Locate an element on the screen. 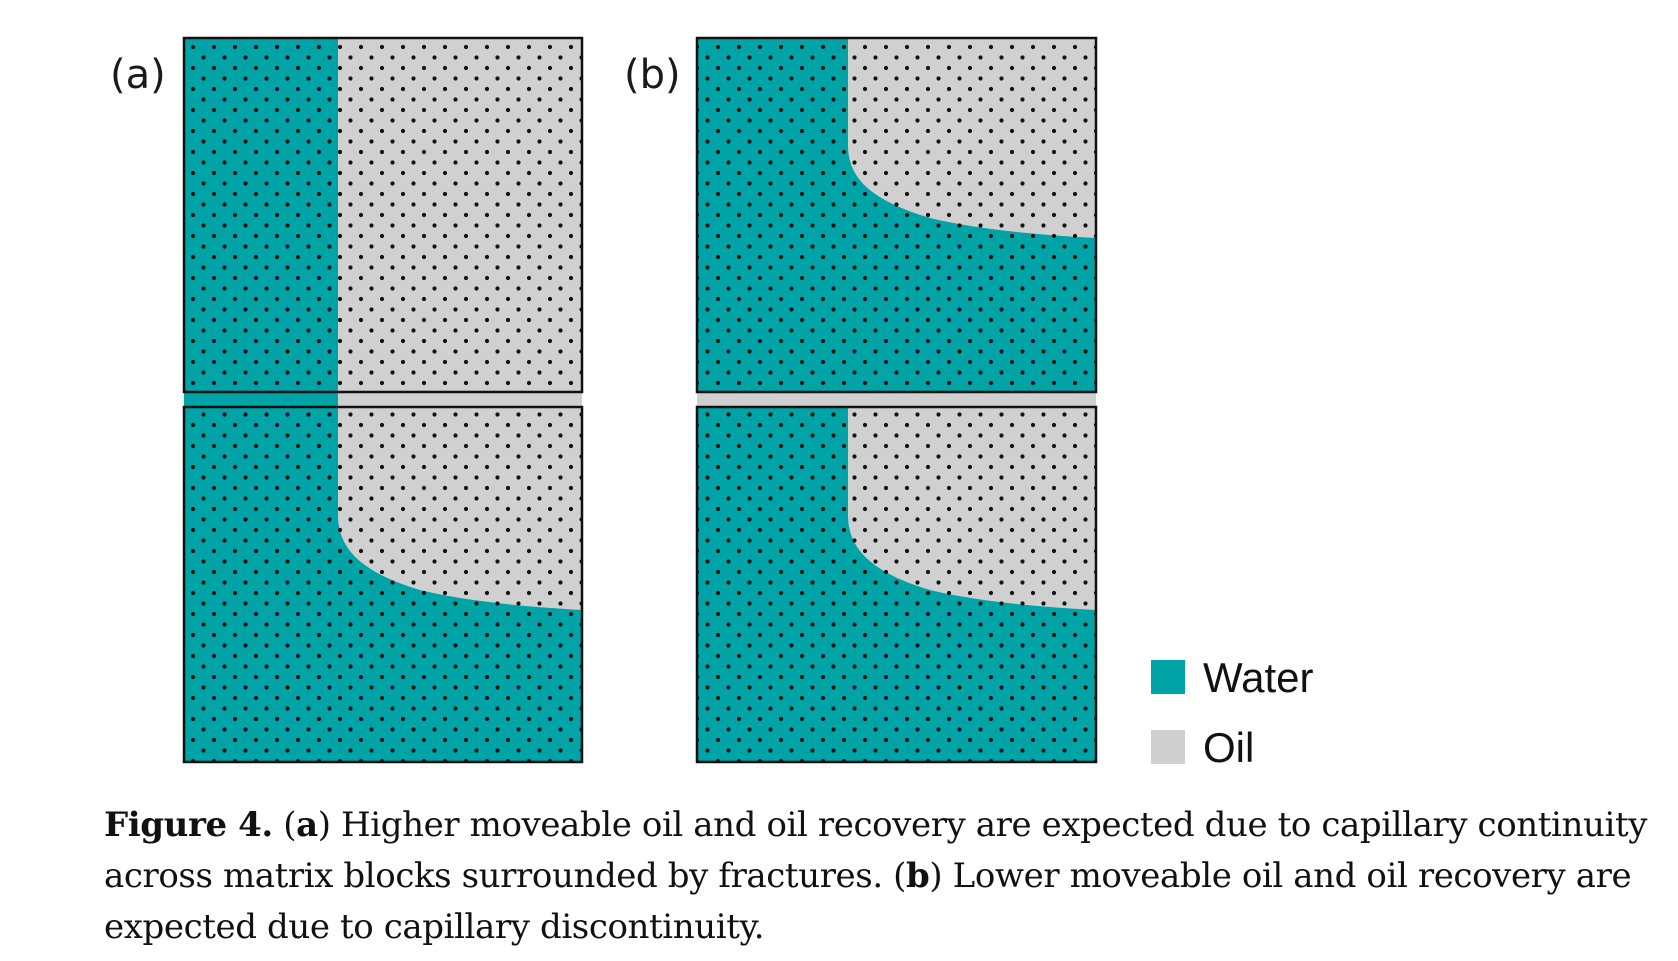  caption-a-letter: a is located at coordinates (307, 825).